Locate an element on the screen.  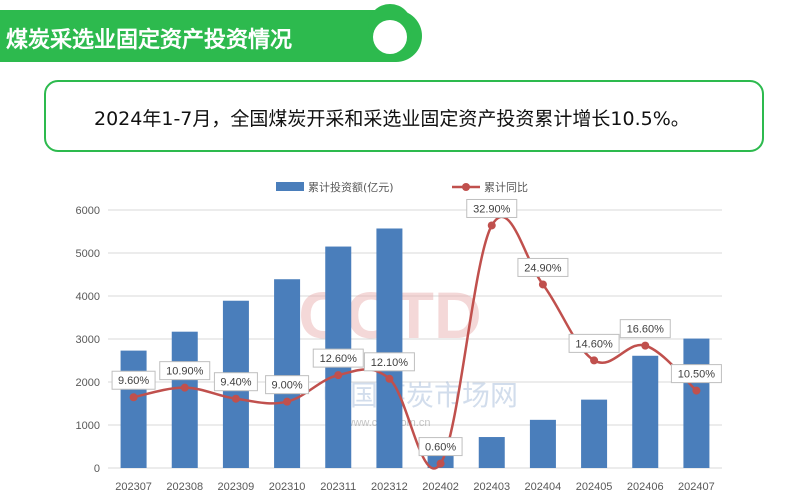
x-tick-label: 202407 is located at coordinates (696, 487).